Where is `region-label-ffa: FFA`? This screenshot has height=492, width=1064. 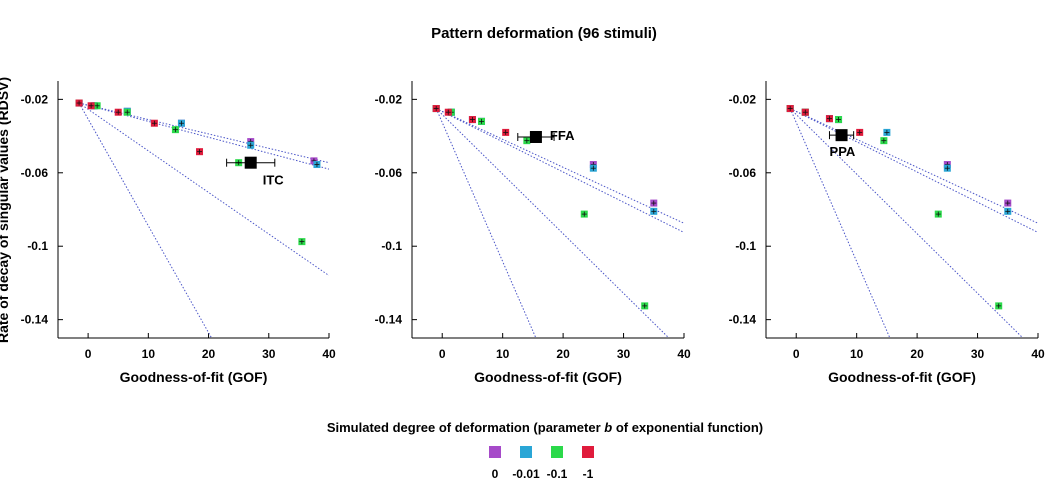 region-label-ffa: FFA is located at coordinates (562, 135).